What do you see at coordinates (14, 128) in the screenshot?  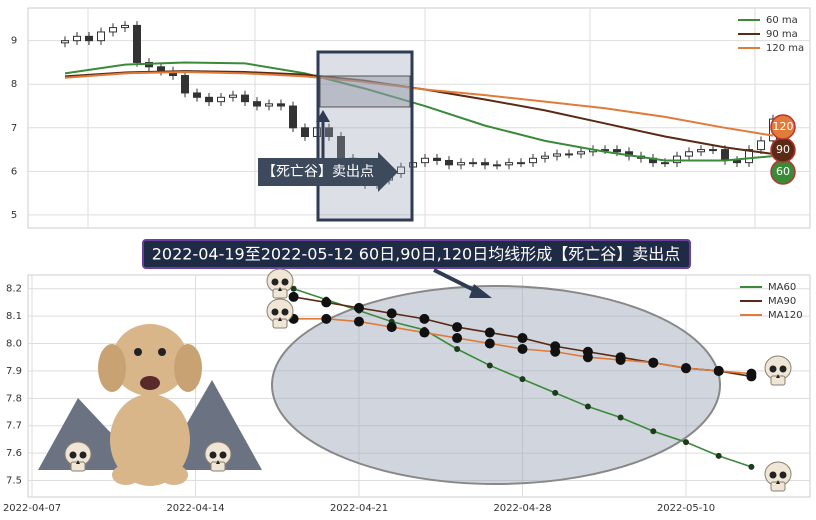 I see `y-tick-label: 7` at bounding box center [14, 128].